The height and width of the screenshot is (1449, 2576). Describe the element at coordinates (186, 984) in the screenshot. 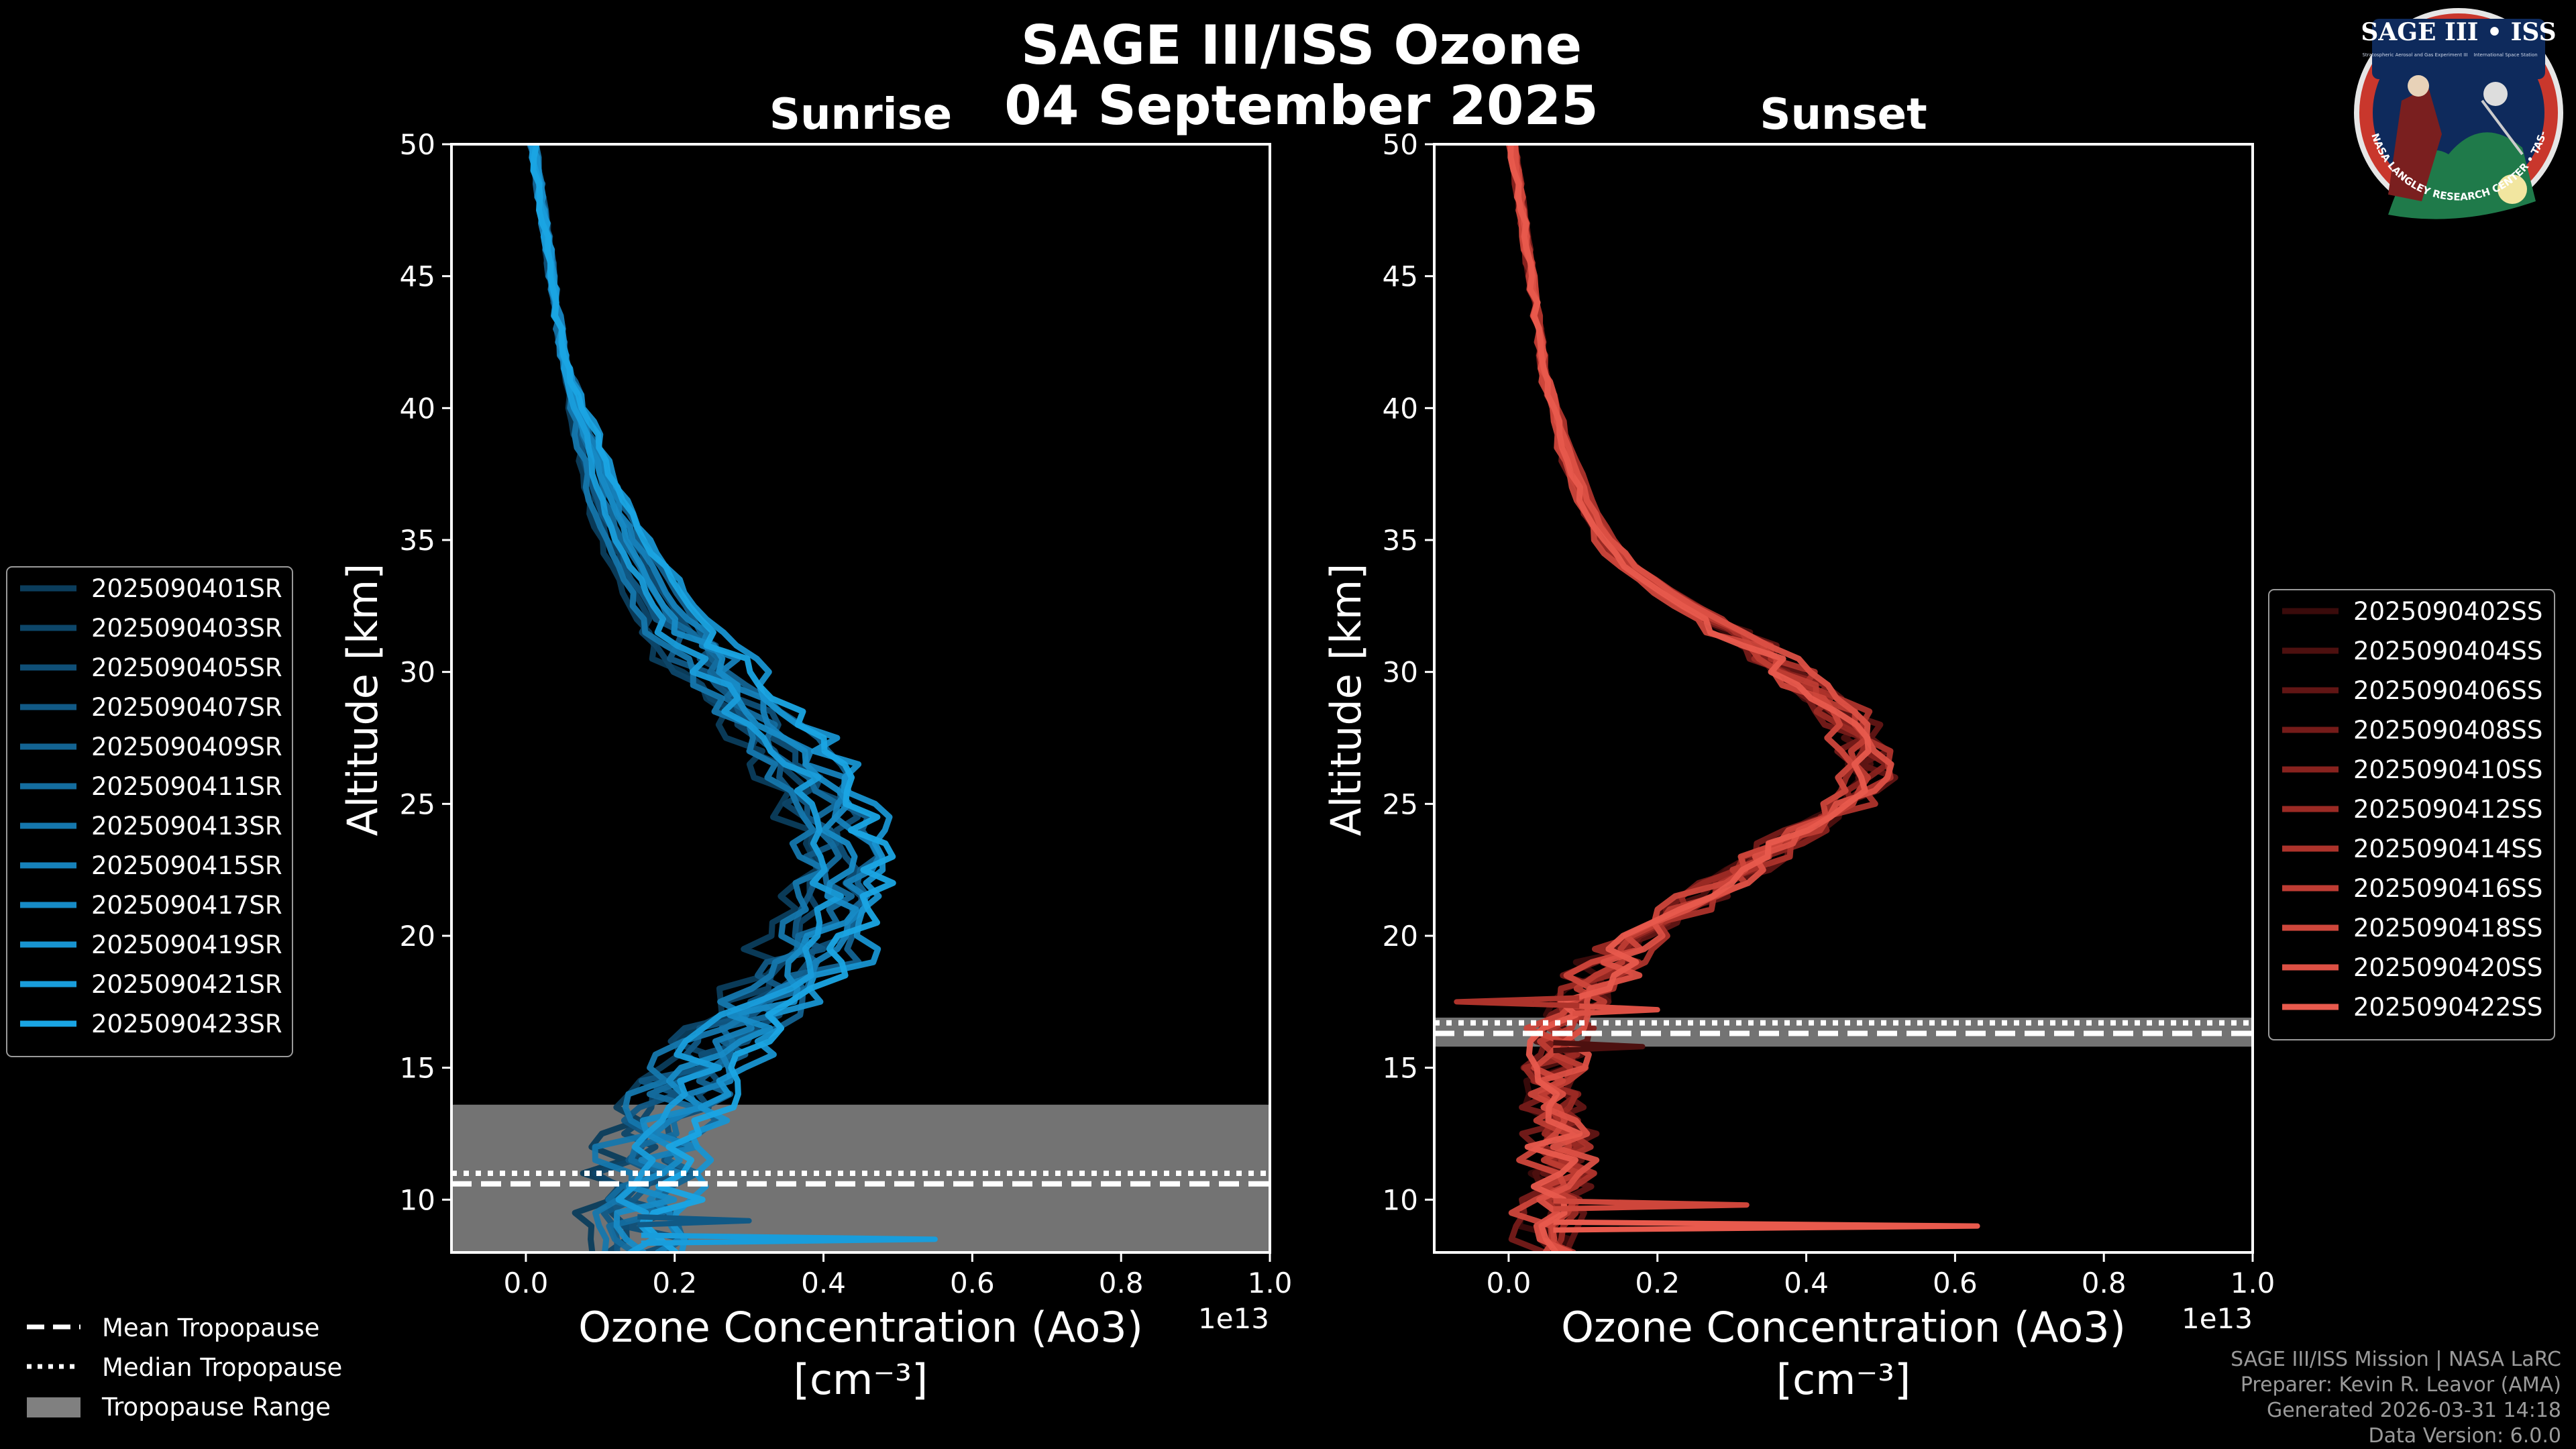

I see `sunrise-legend-label: 2025090421SR` at that location.